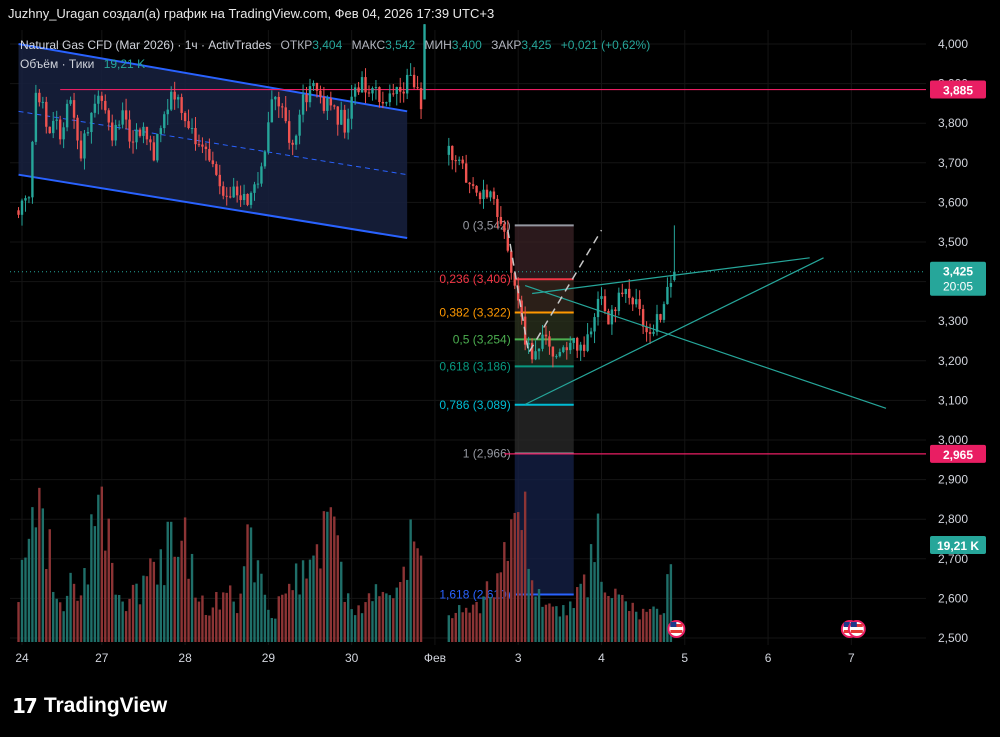 Image resolution: width=1000 pixels, height=737 pixels. What do you see at coordinates (856, 631) in the screenshot?
I see `event-flag-stripe` at bounding box center [856, 631].